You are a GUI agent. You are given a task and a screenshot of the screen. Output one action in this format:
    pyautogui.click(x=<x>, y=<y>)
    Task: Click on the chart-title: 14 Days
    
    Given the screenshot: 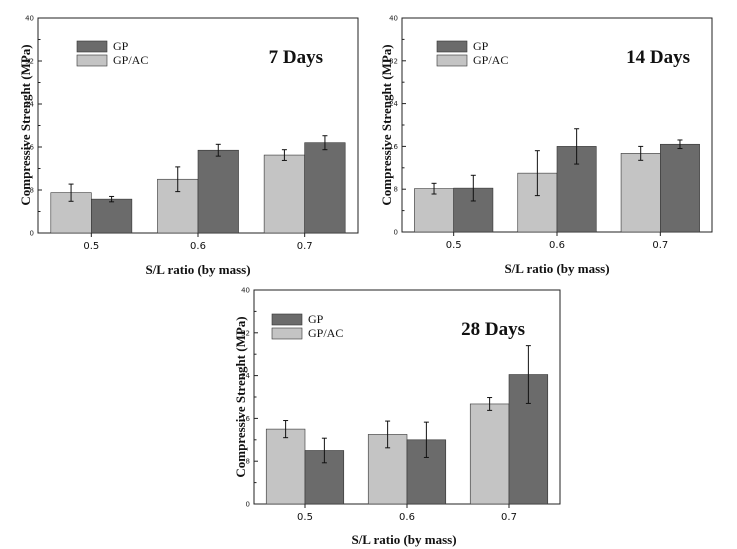 What is the action you would take?
    pyautogui.click(x=658, y=57)
    